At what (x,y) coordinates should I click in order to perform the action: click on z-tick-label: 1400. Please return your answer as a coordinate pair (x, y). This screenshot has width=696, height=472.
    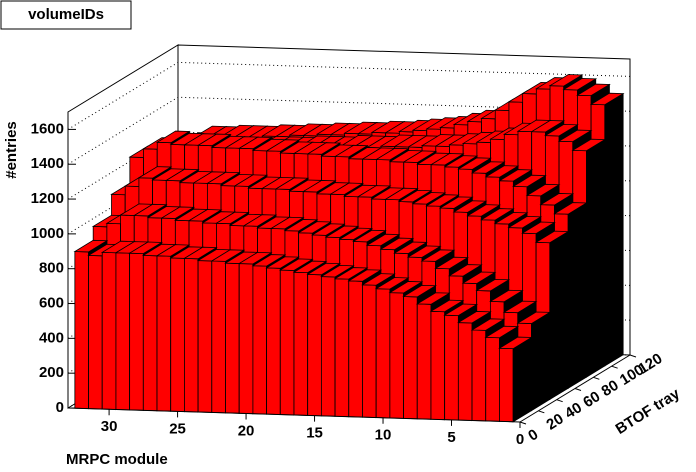
    Looking at the image, I should click on (47, 163).